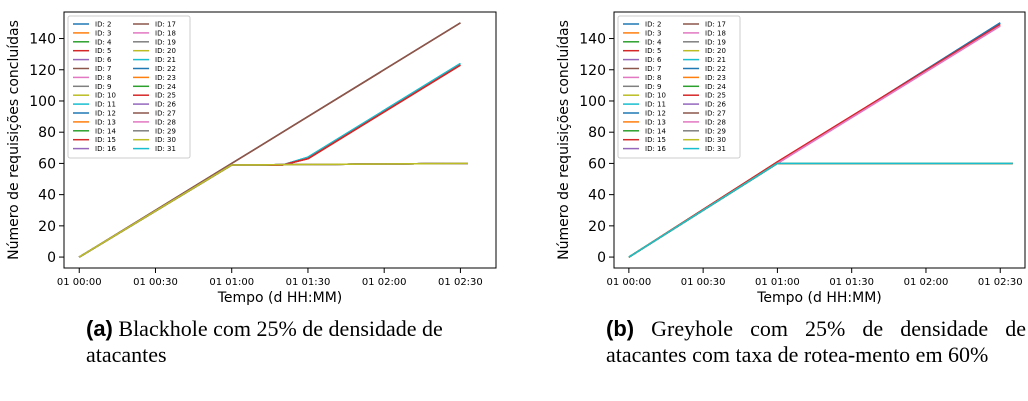 The image size is (1028, 401). I want to click on series-line-id12, so click(273, 210).